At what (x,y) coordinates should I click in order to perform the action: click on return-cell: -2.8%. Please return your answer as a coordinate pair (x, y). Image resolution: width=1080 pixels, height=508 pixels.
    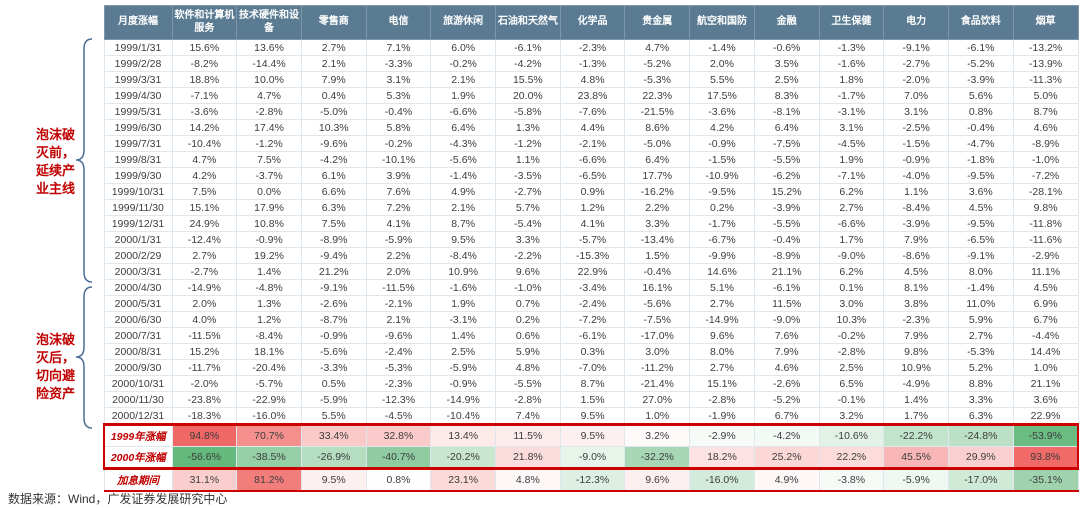
    Looking at the image, I should click on (851, 351).